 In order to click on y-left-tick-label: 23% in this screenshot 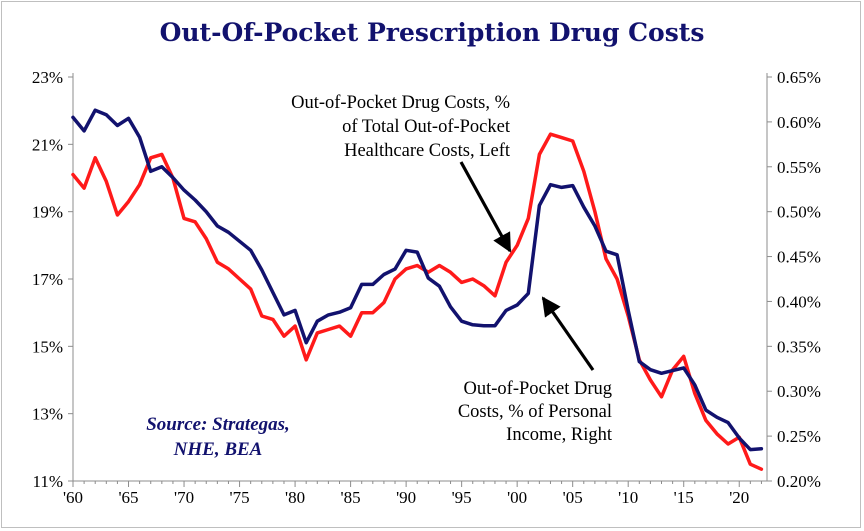, I will do `click(47, 77)`.